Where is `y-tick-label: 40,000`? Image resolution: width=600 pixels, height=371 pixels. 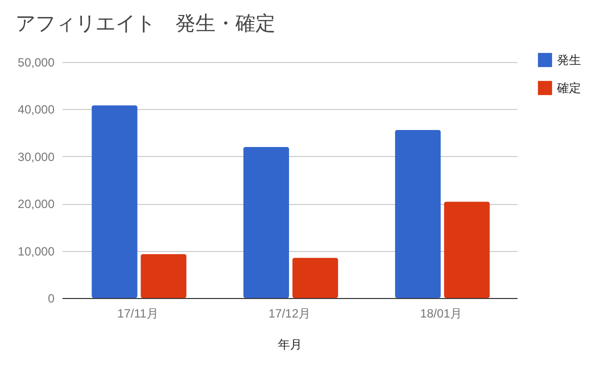
y-tick-label: 40,000 is located at coordinates (36, 109).